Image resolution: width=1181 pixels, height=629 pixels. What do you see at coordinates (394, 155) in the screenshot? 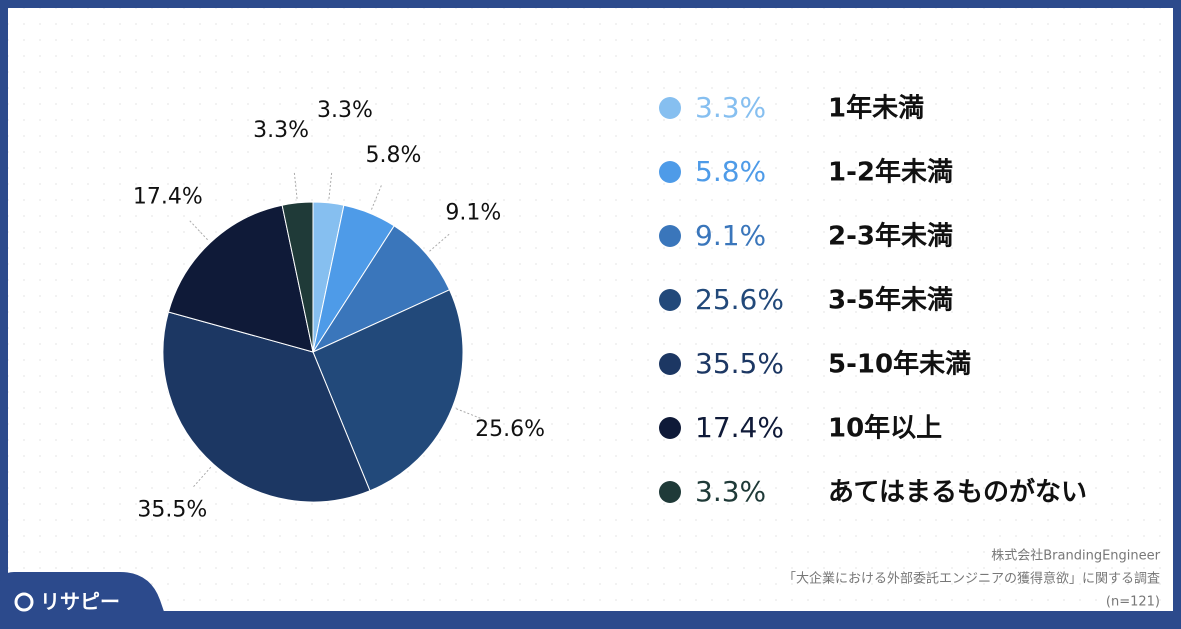
I see `data-label: 5.8%` at bounding box center [394, 155].